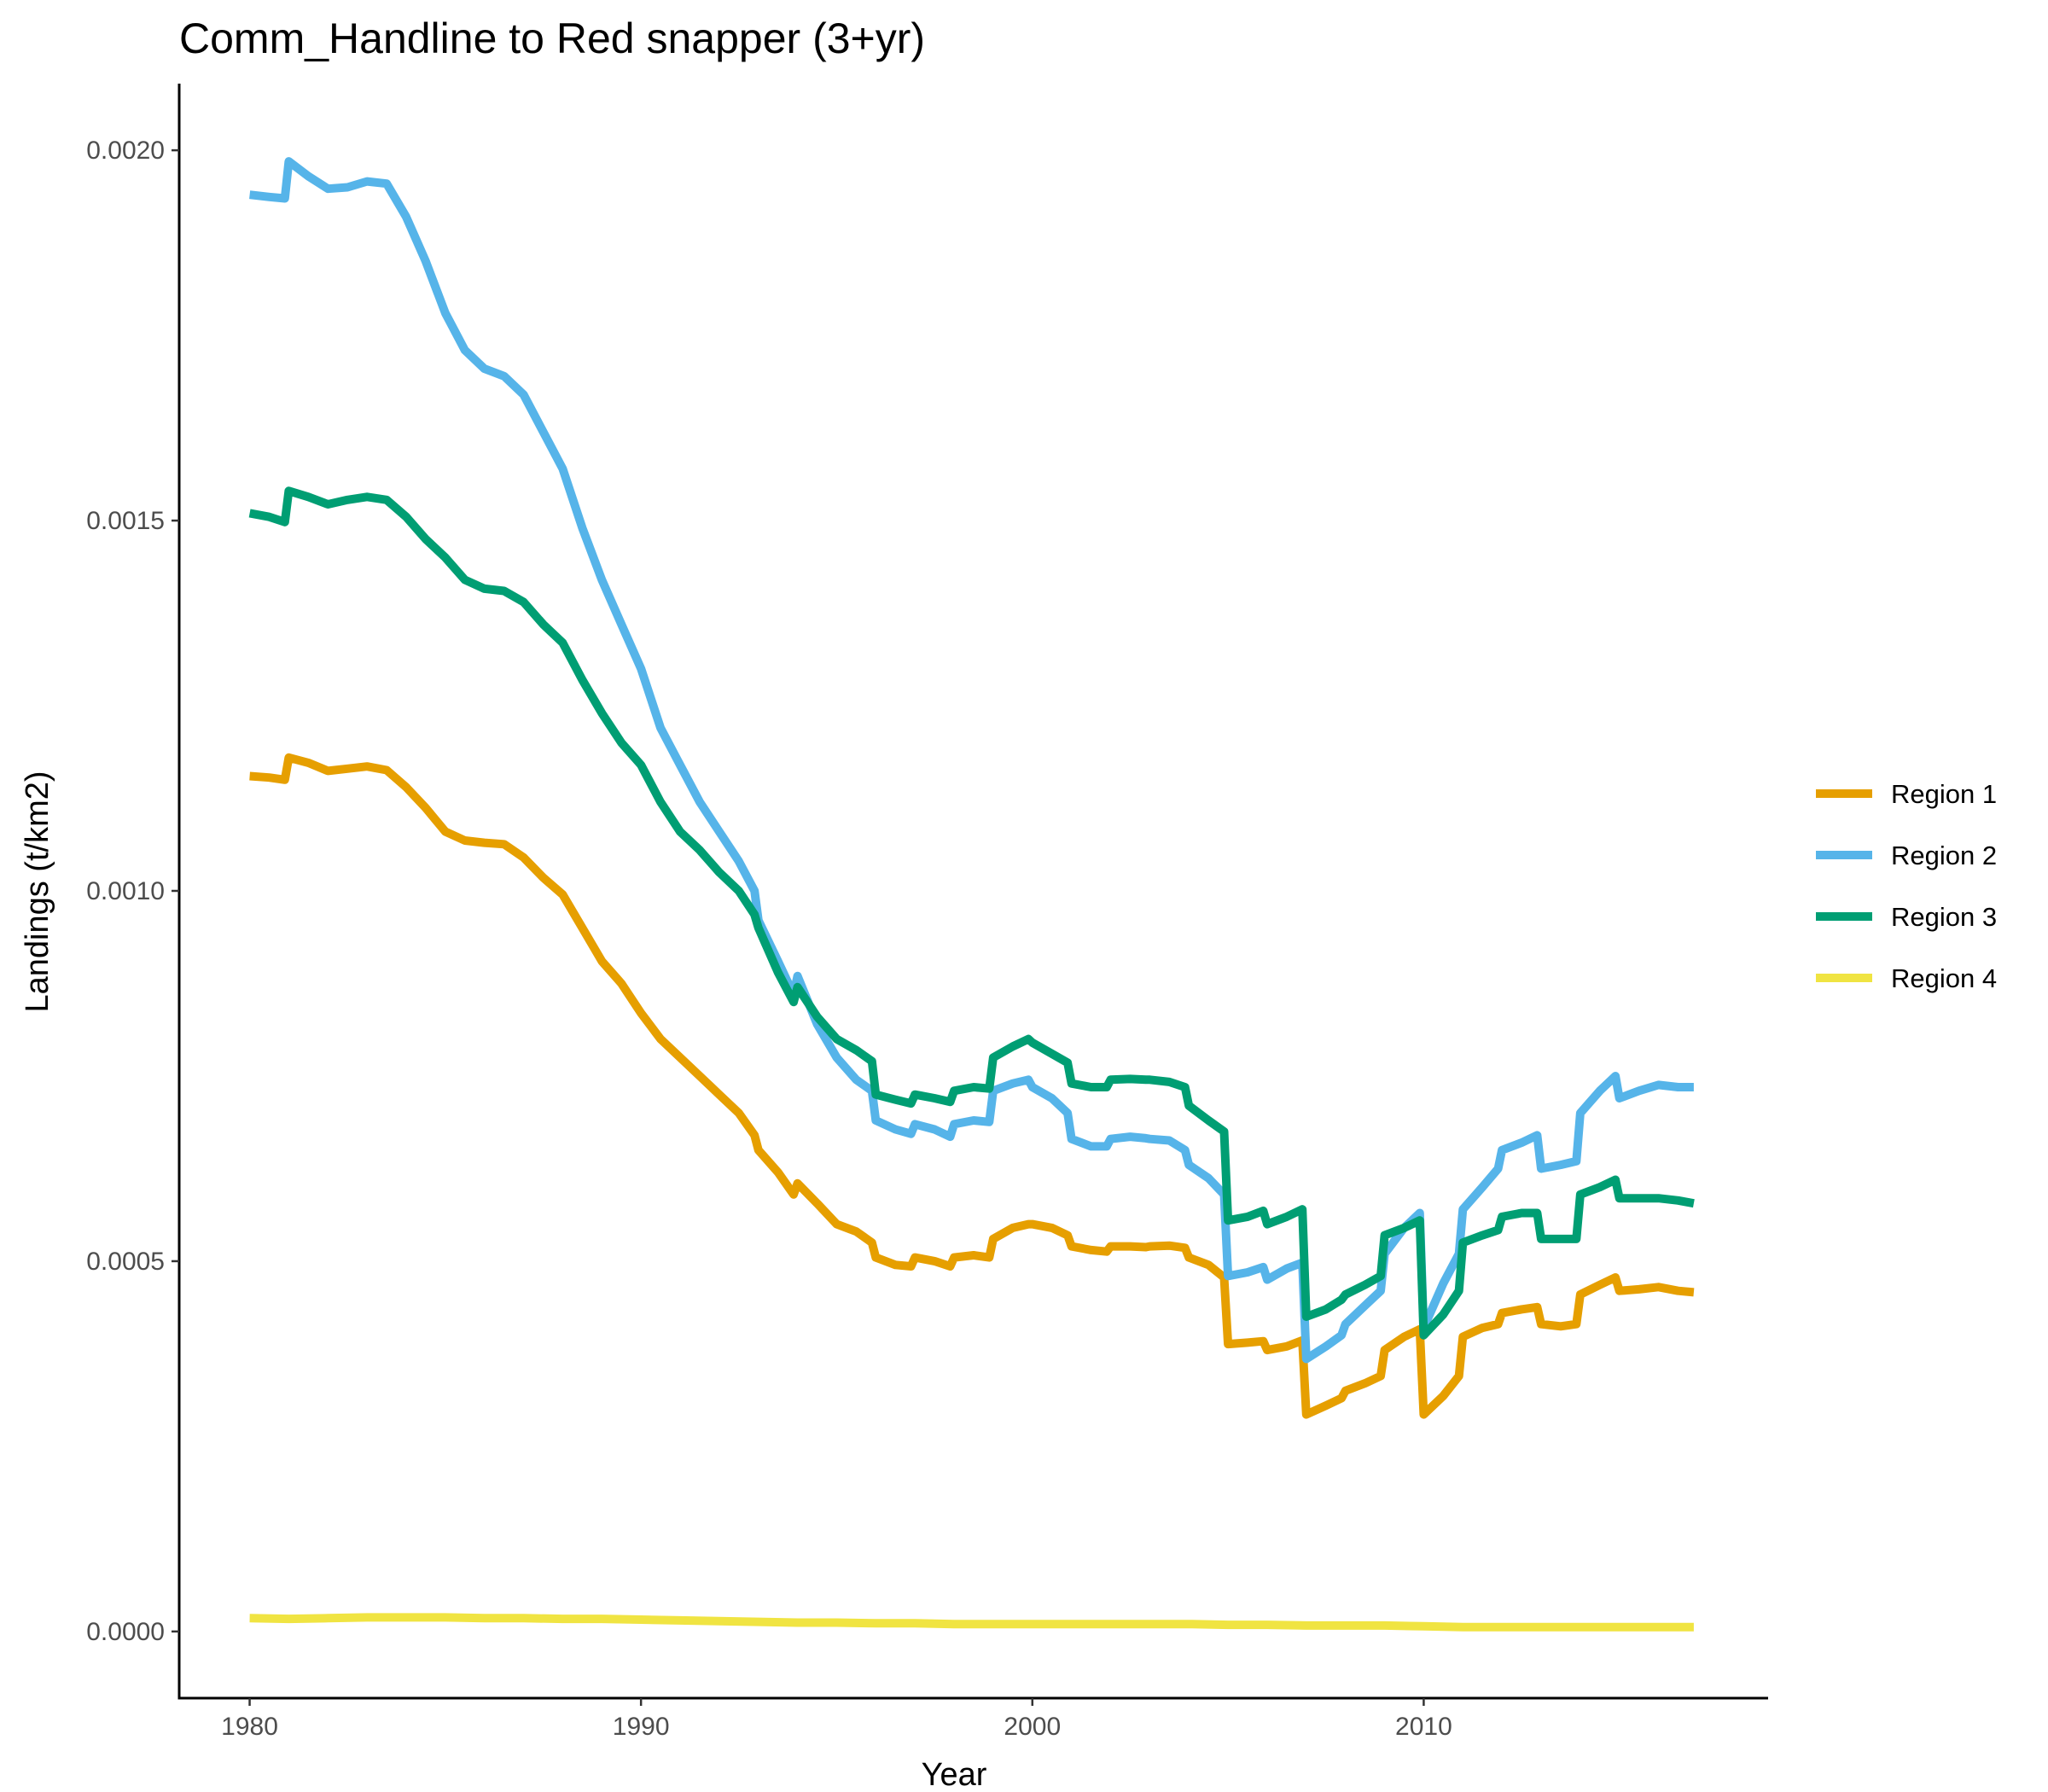 This screenshot has width=2048, height=1792. I want to click on x-tick-label: 2010, so click(1423, 1727).